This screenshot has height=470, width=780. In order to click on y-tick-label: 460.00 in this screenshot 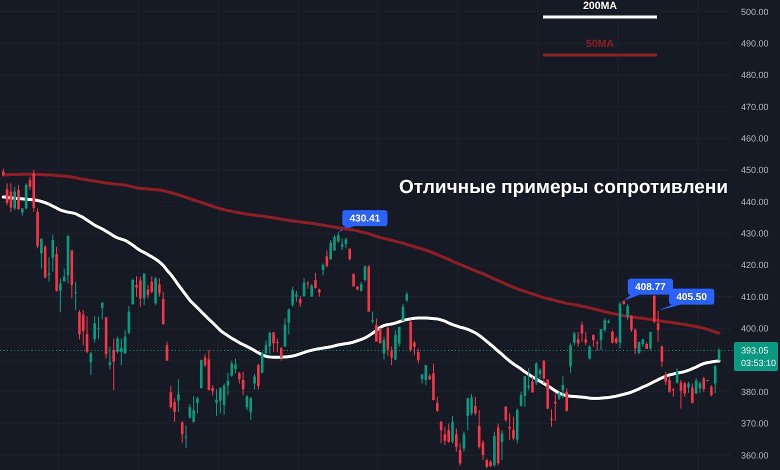, I will do `click(755, 139)`.